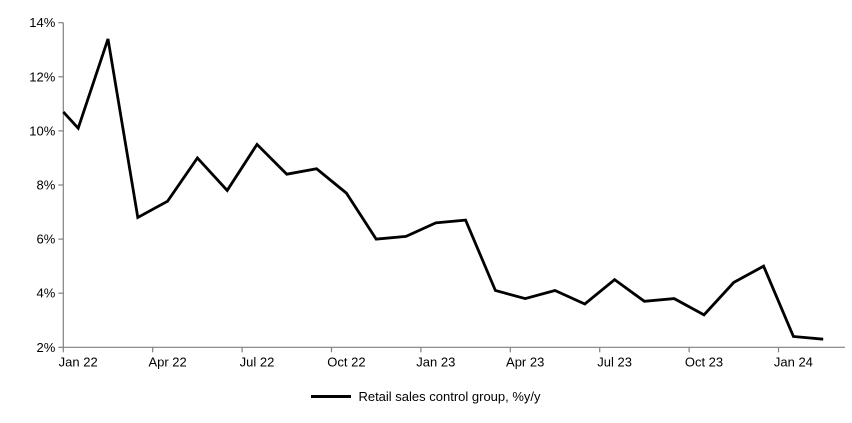 The image size is (852, 423). What do you see at coordinates (331, 396) in the screenshot?
I see `legend-line-sample` at bounding box center [331, 396].